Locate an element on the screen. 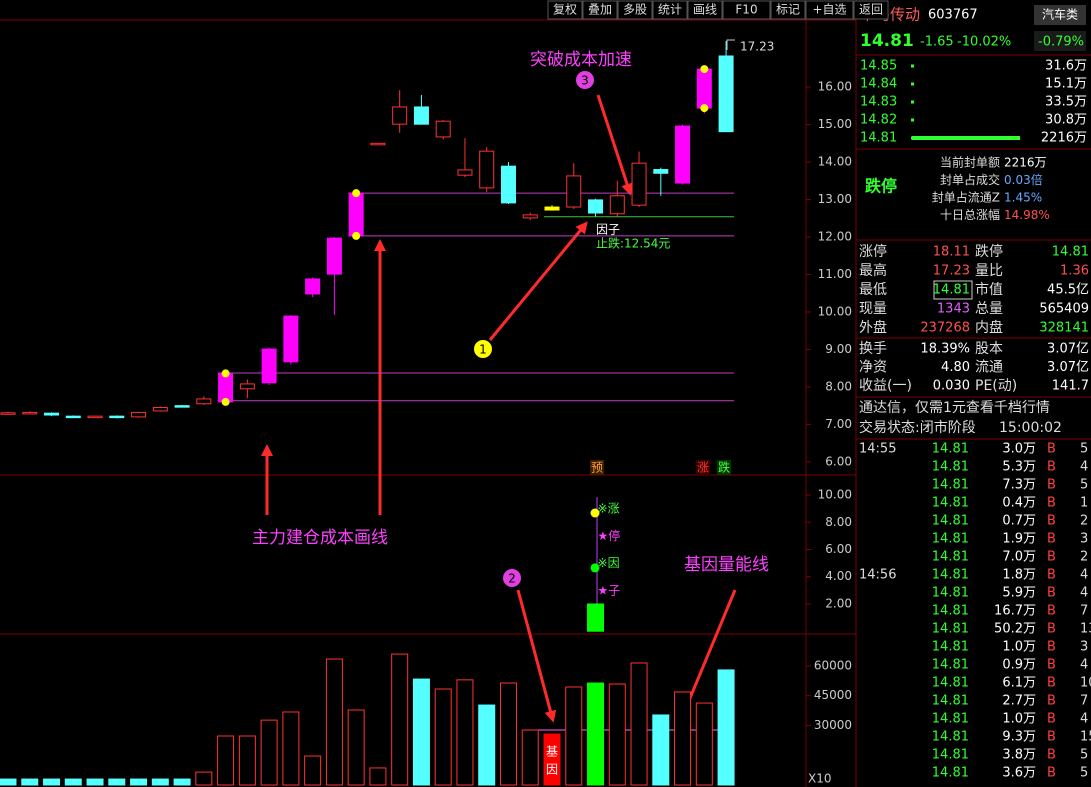 The width and height of the screenshot is (1091, 787). tick-count: 3 is located at coordinates (1084, 647).